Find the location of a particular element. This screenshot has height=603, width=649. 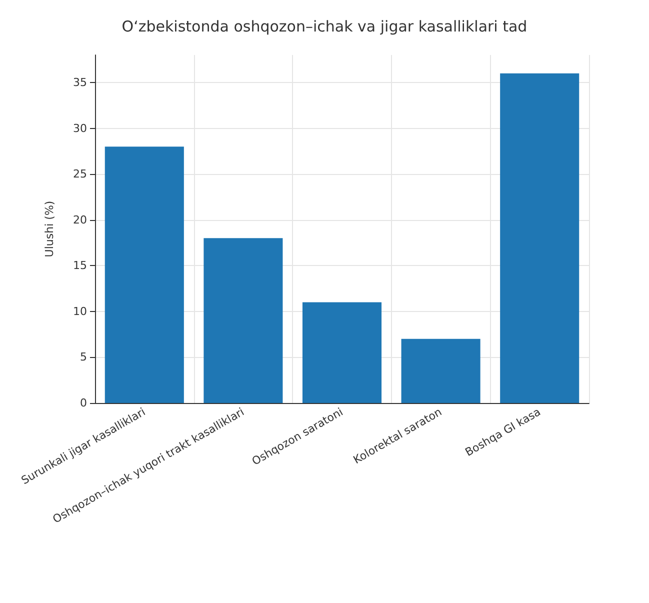

y-tick-label: 15 is located at coordinates (80, 265).